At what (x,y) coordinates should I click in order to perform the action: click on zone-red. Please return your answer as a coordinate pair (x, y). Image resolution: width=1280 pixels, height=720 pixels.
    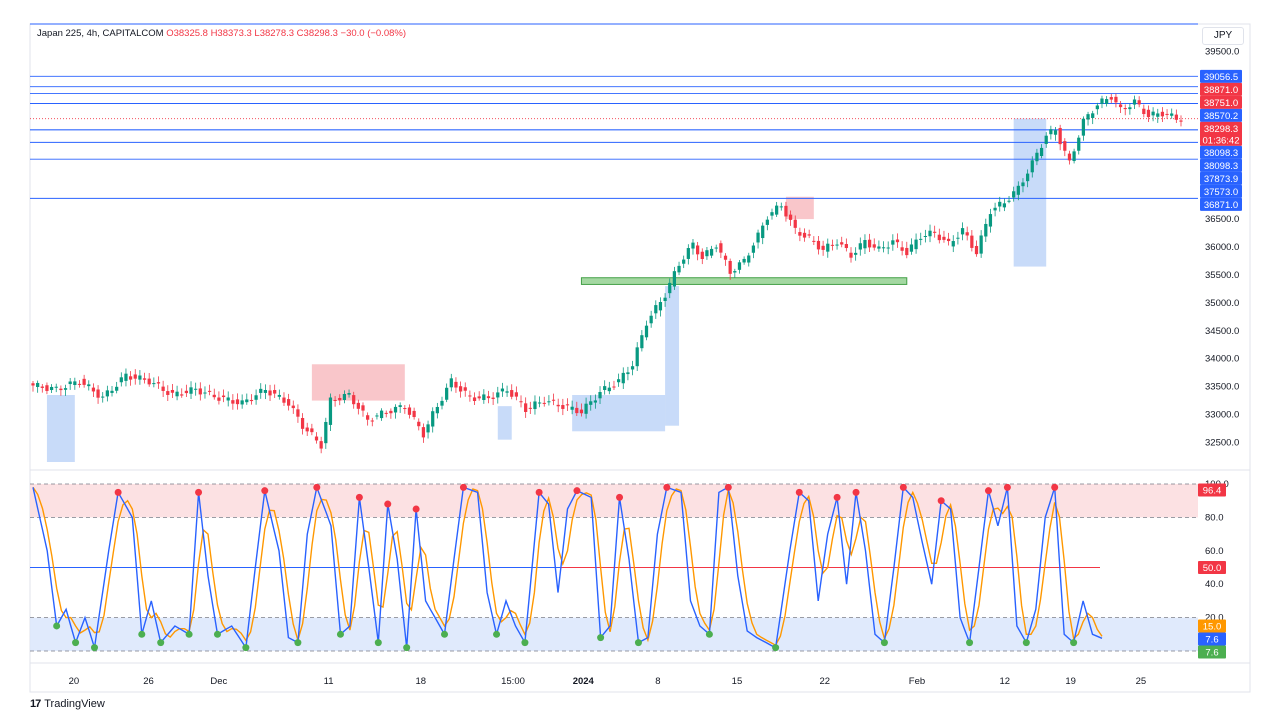
    Looking at the image, I should click on (799, 208).